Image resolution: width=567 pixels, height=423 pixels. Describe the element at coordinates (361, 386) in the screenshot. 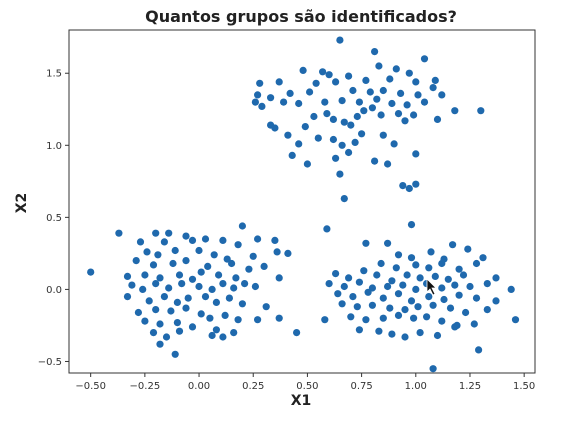

I see `x-tick-label: 0.75` at that location.